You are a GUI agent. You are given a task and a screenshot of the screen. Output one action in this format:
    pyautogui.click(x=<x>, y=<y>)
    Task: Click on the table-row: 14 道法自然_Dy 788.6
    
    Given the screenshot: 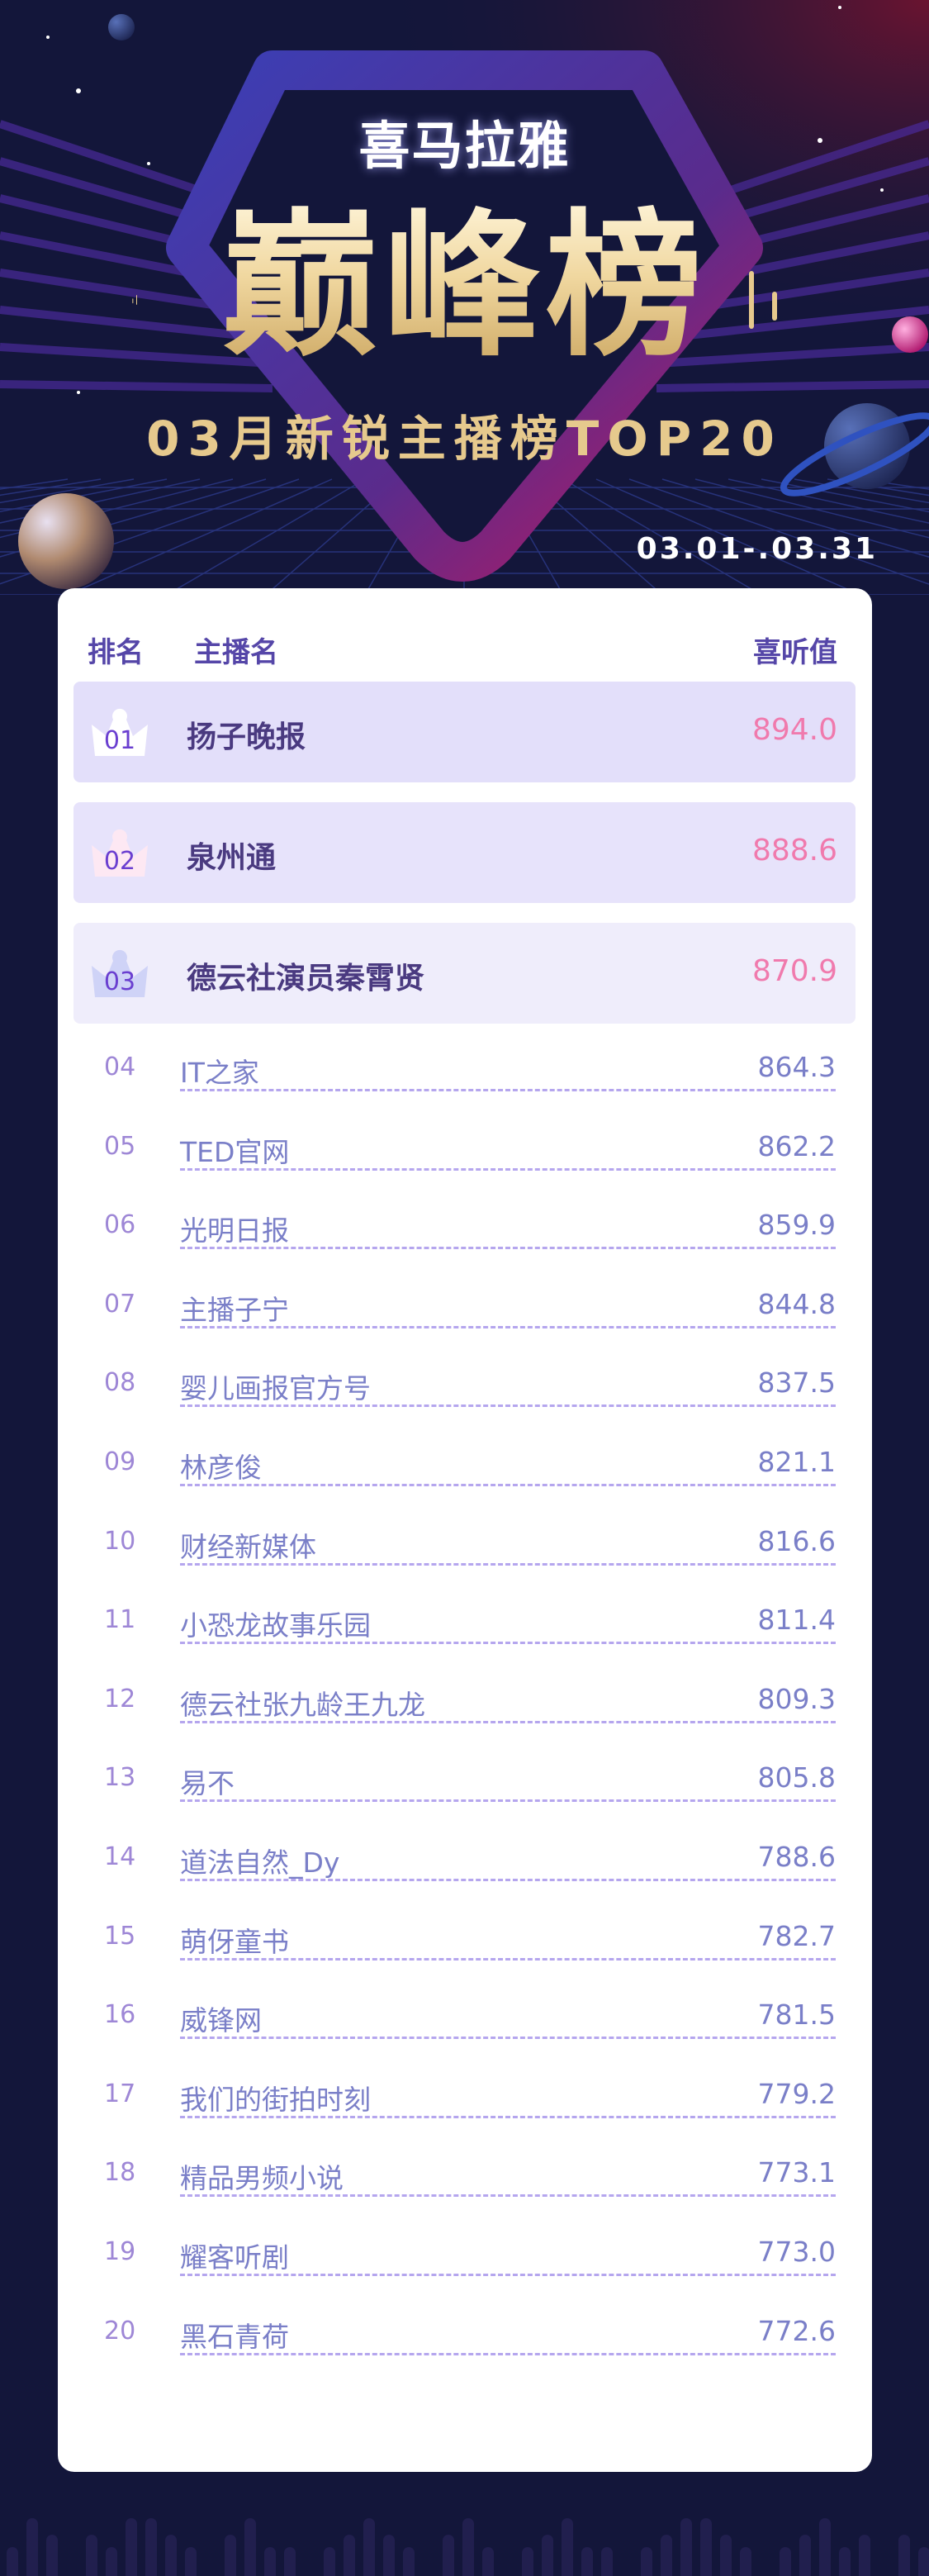 What is the action you would take?
    pyautogui.click(x=465, y=1882)
    